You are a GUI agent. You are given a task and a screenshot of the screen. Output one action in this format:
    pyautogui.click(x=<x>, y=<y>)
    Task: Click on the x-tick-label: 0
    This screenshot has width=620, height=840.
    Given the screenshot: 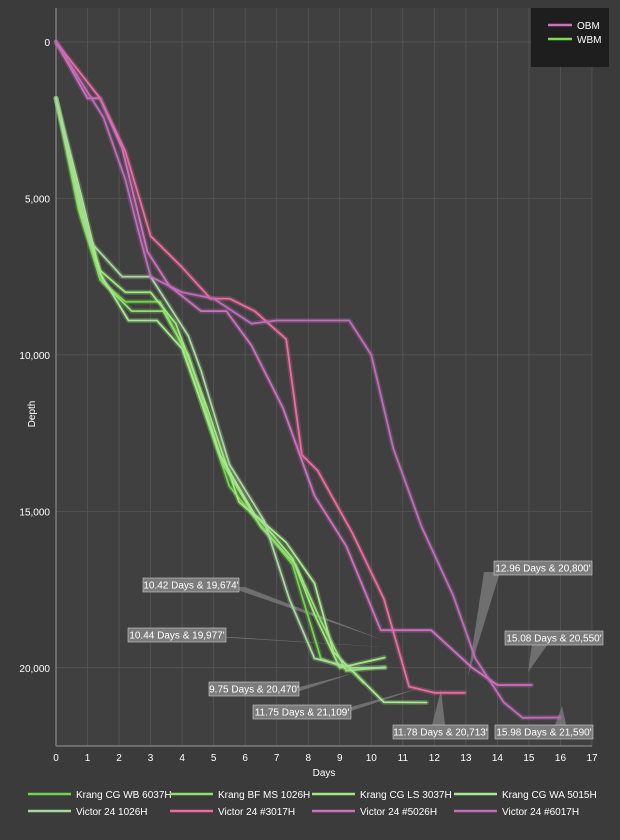 What is the action you would take?
    pyautogui.click(x=56, y=758)
    